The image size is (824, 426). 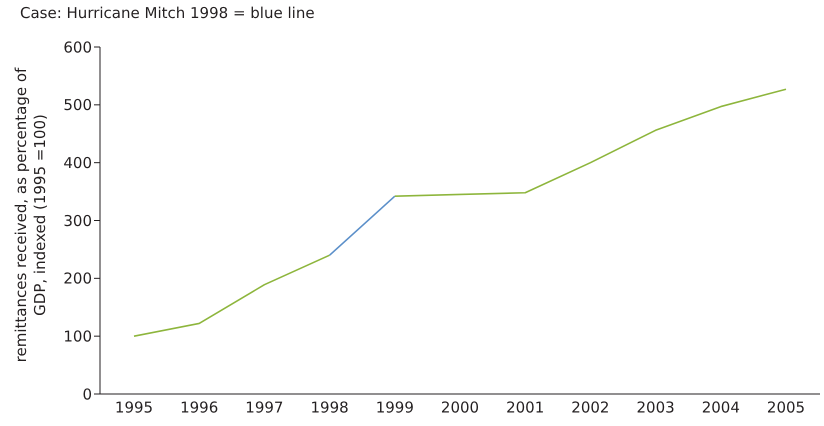 What do you see at coordinates (329, 407) in the screenshot?
I see `x-tick-label: 1998` at bounding box center [329, 407].